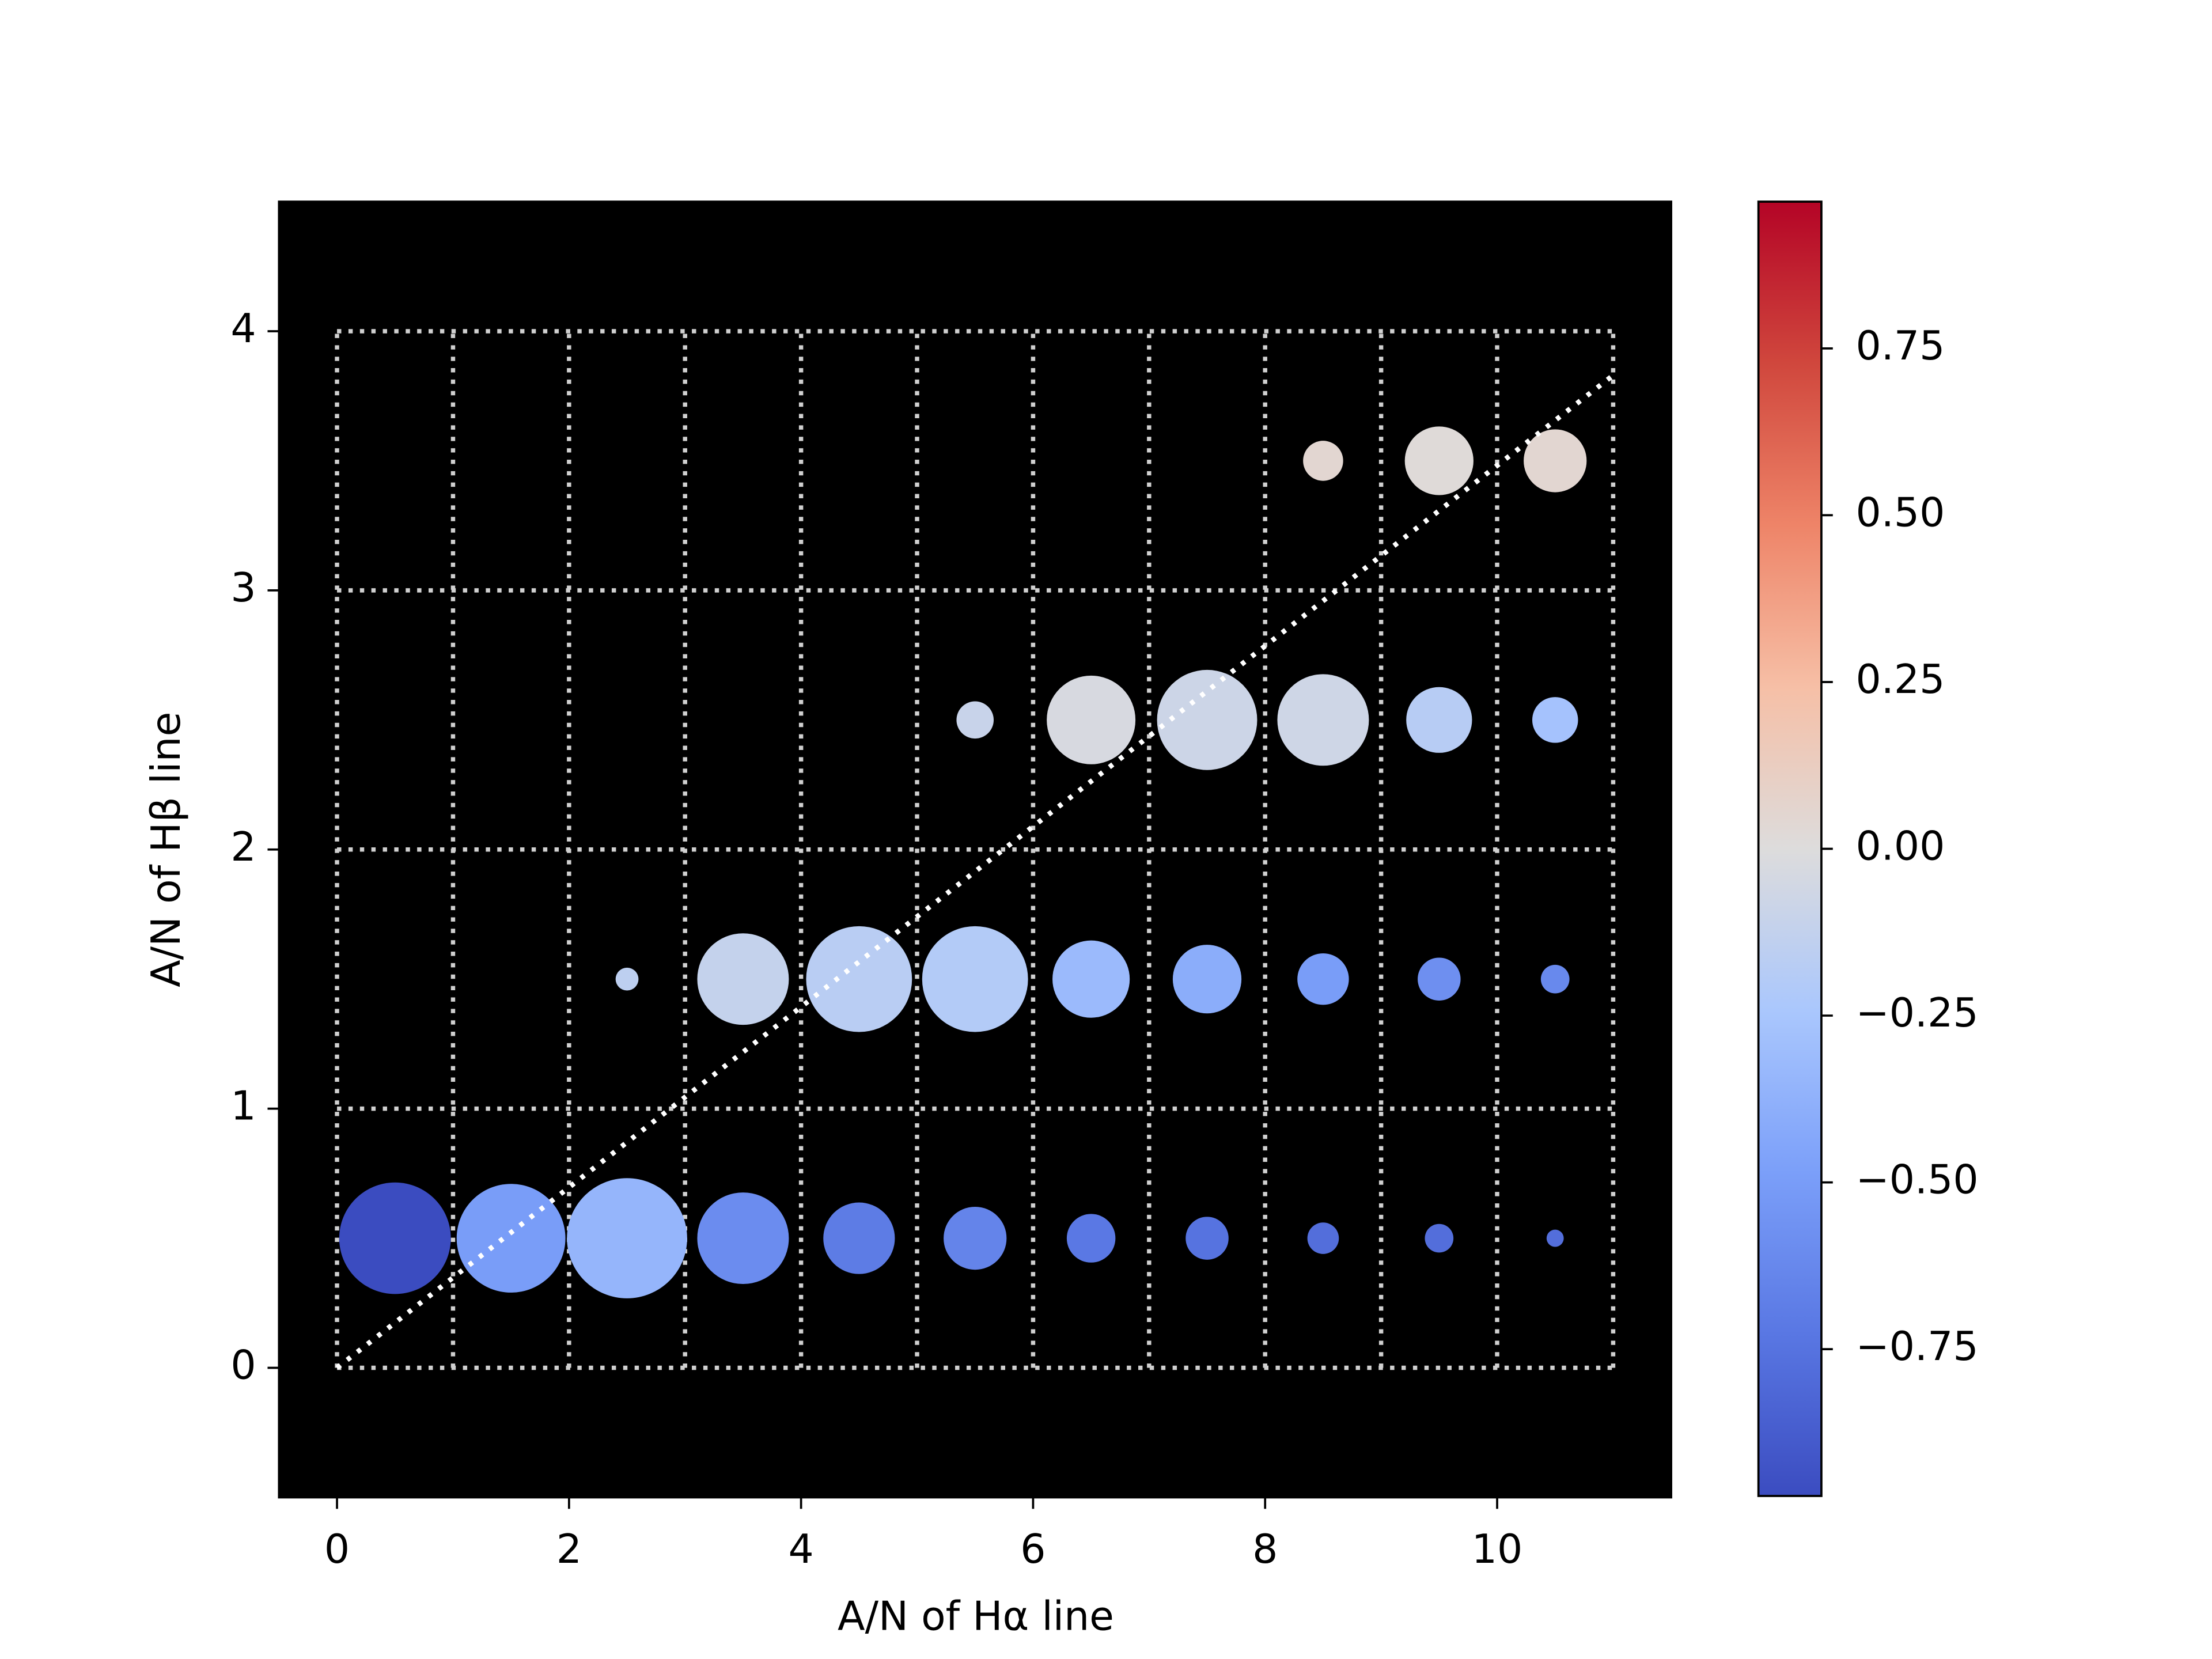 The height and width of the screenshot is (1659, 2212). I want to click on colorbar, so click(1790, 848).